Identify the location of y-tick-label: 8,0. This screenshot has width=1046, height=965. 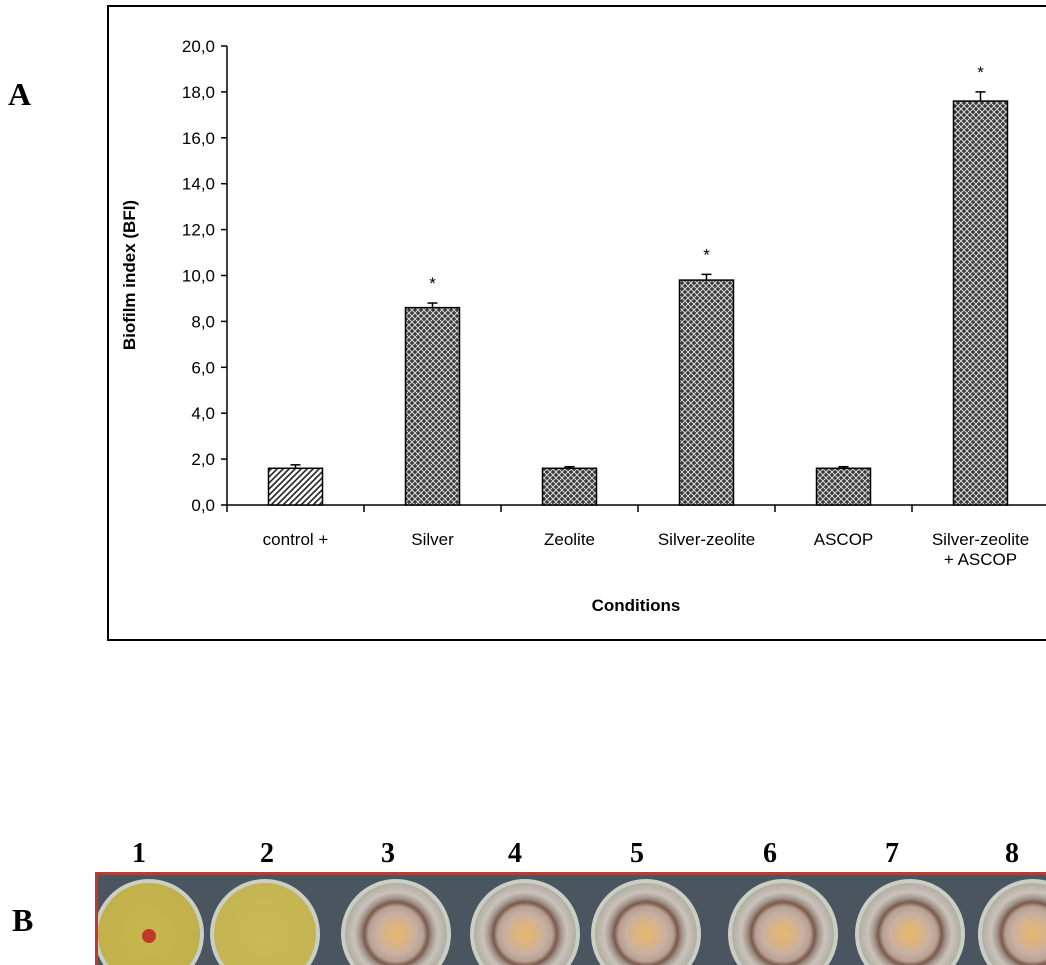
(203, 321).